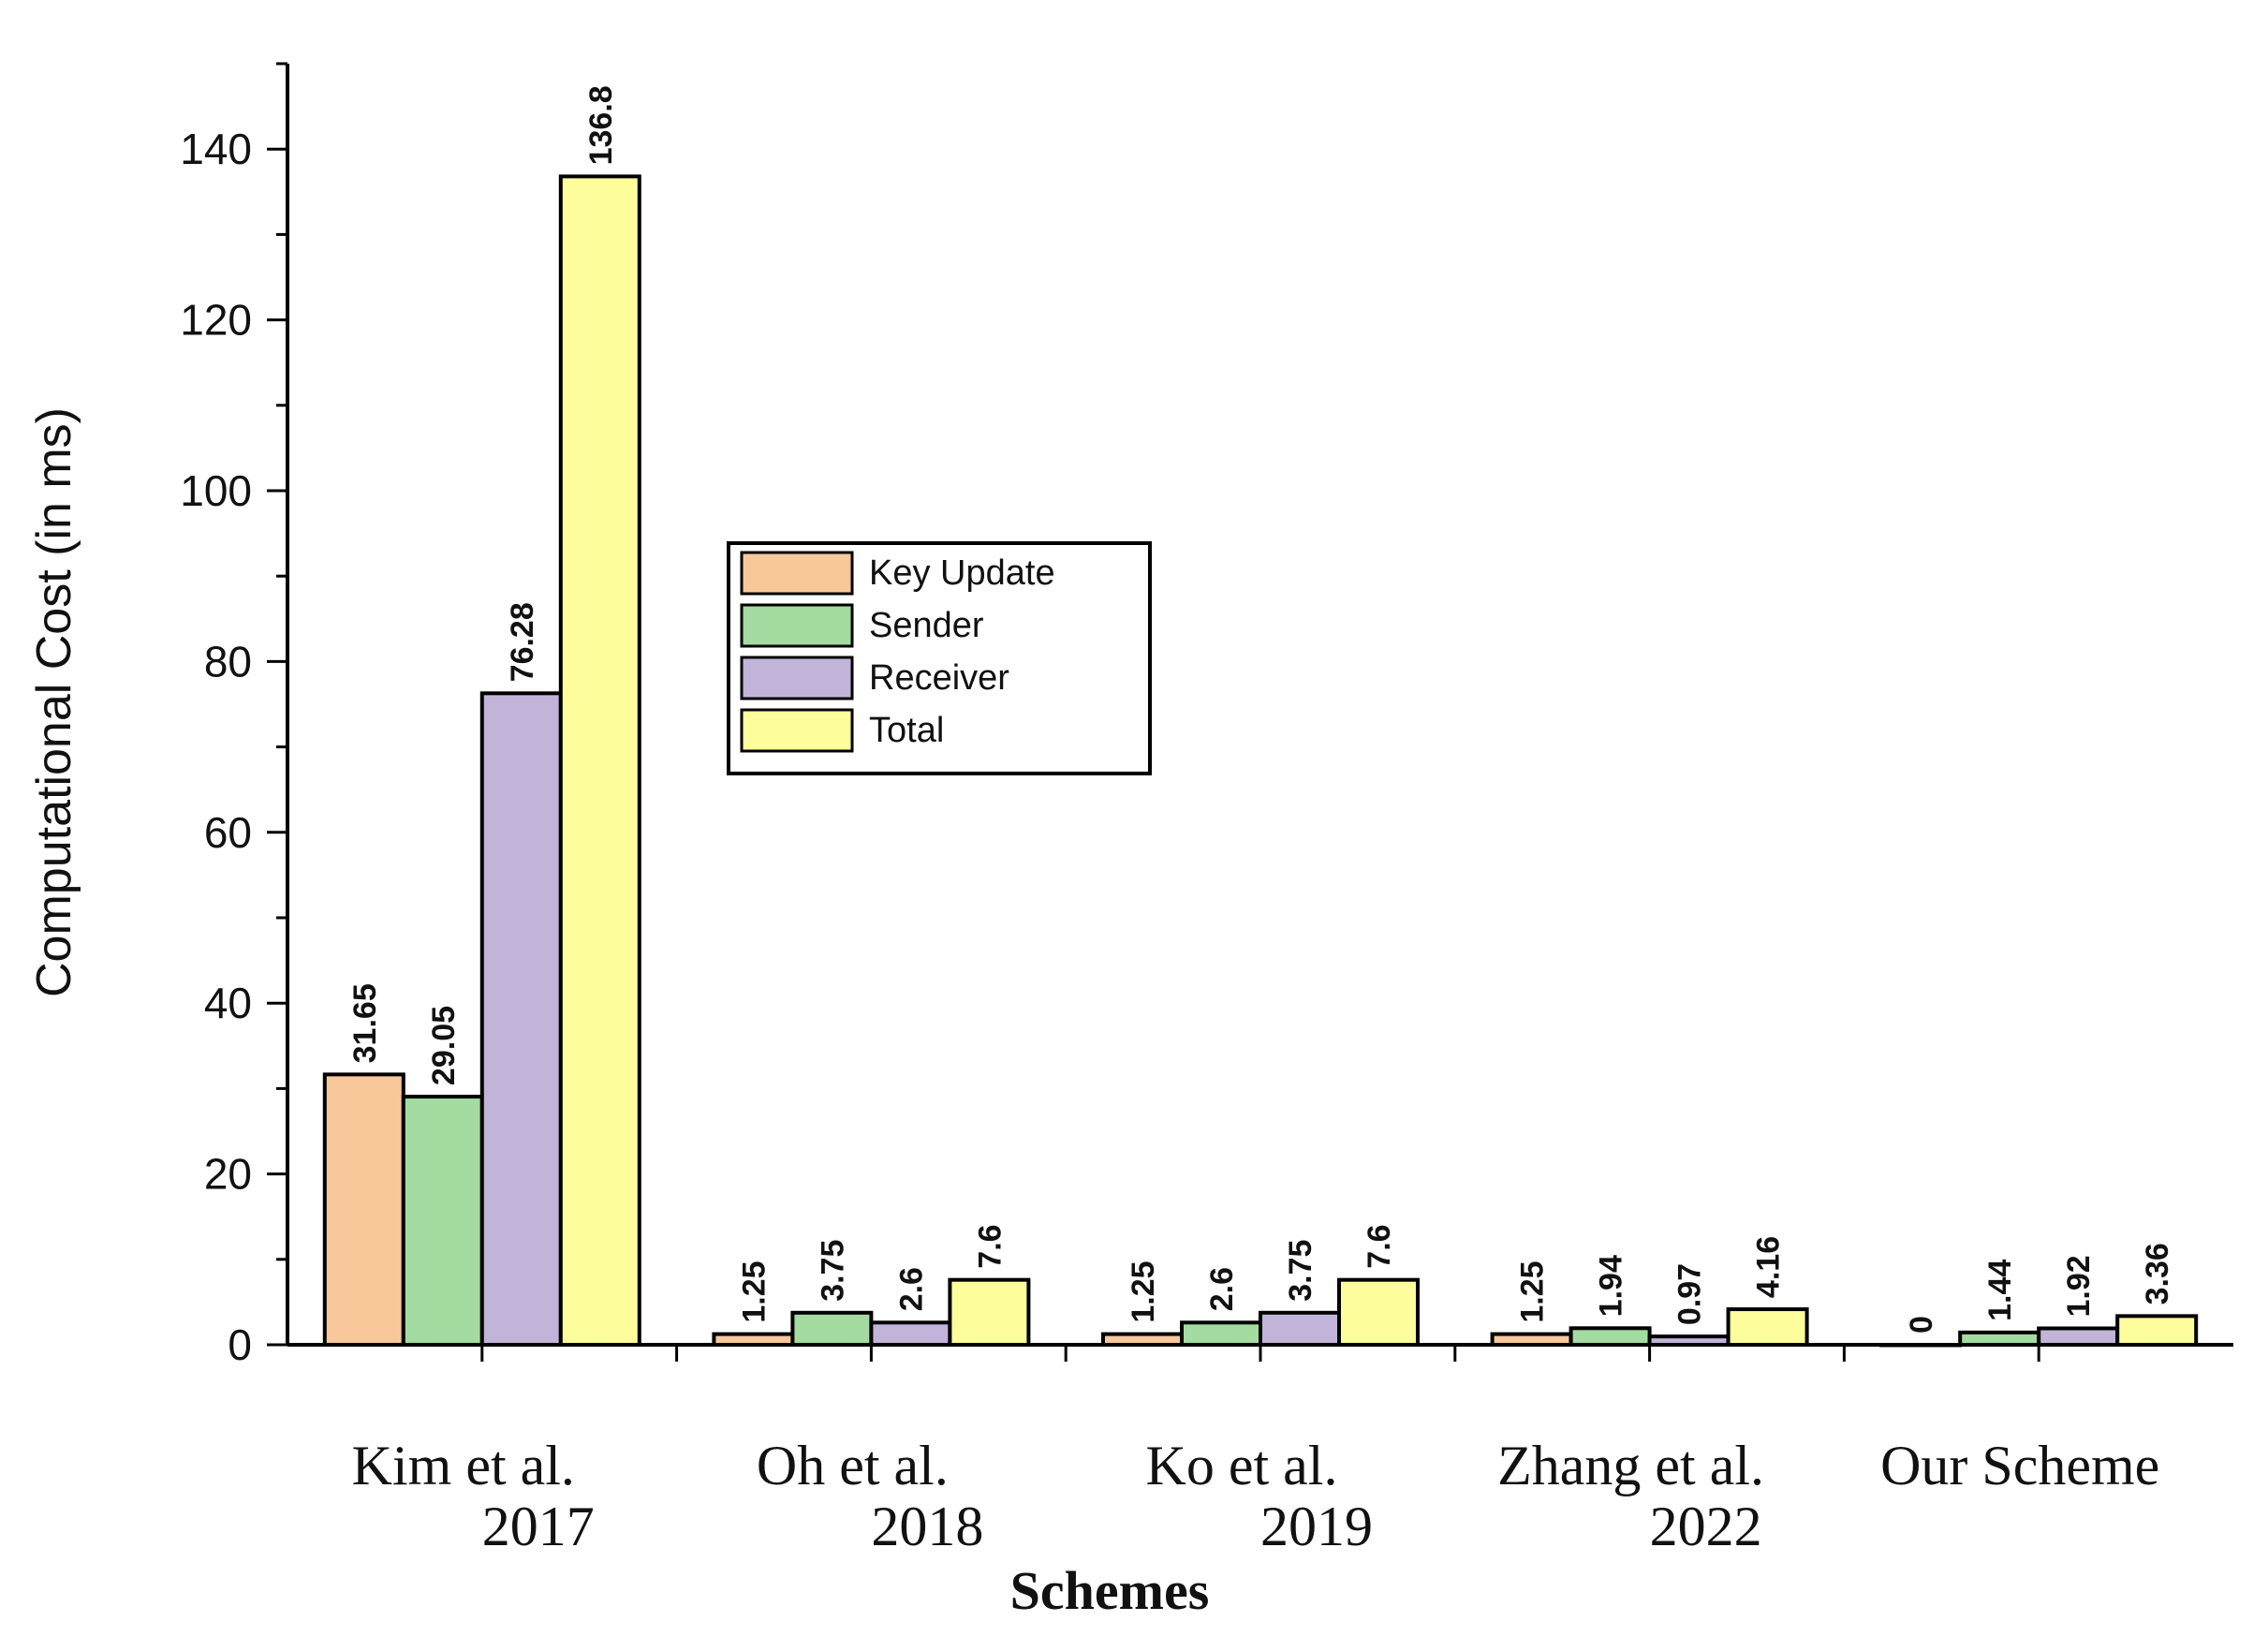  What do you see at coordinates (2079, 1286) in the screenshot?
I see `data-label: 1.92` at bounding box center [2079, 1286].